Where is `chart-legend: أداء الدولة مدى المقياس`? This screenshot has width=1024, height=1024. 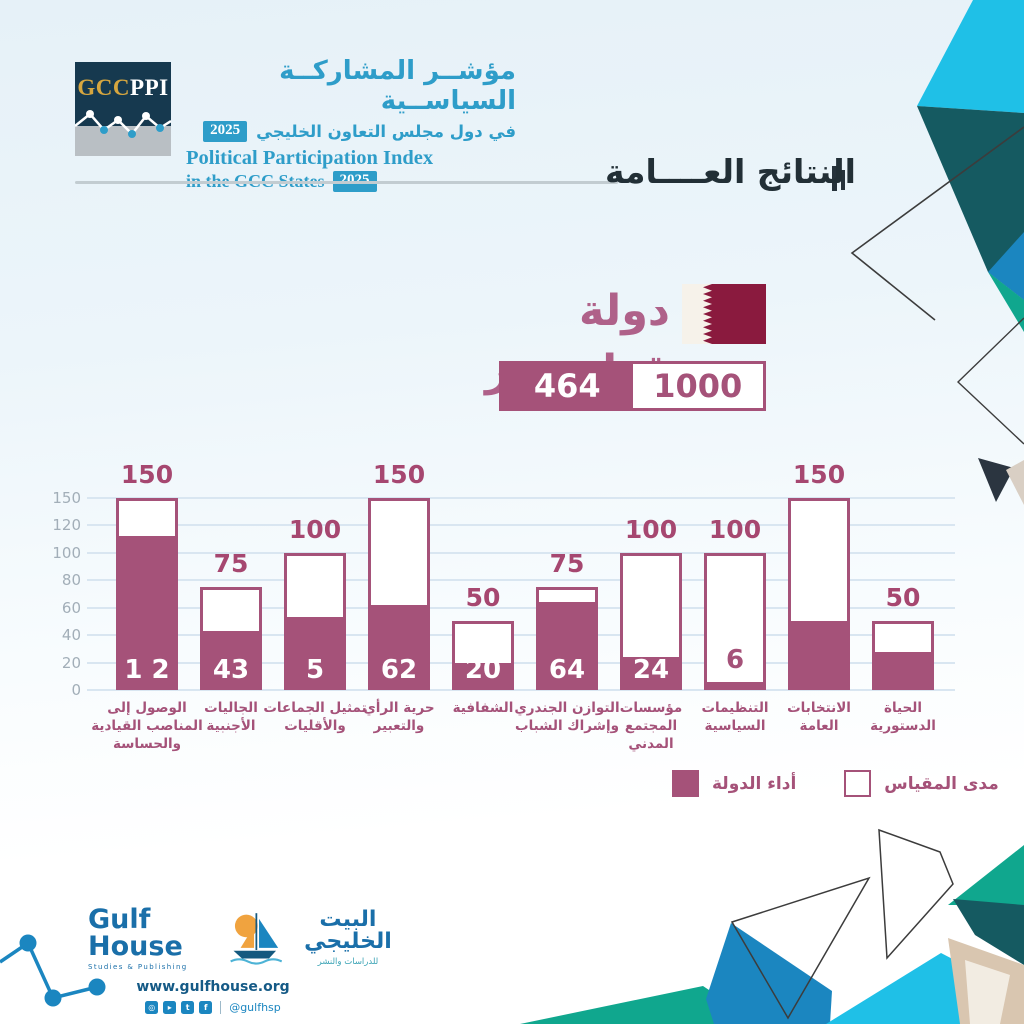
chart-legend: أداء الدولة مدى المقياس is located at coordinates (835, 783).